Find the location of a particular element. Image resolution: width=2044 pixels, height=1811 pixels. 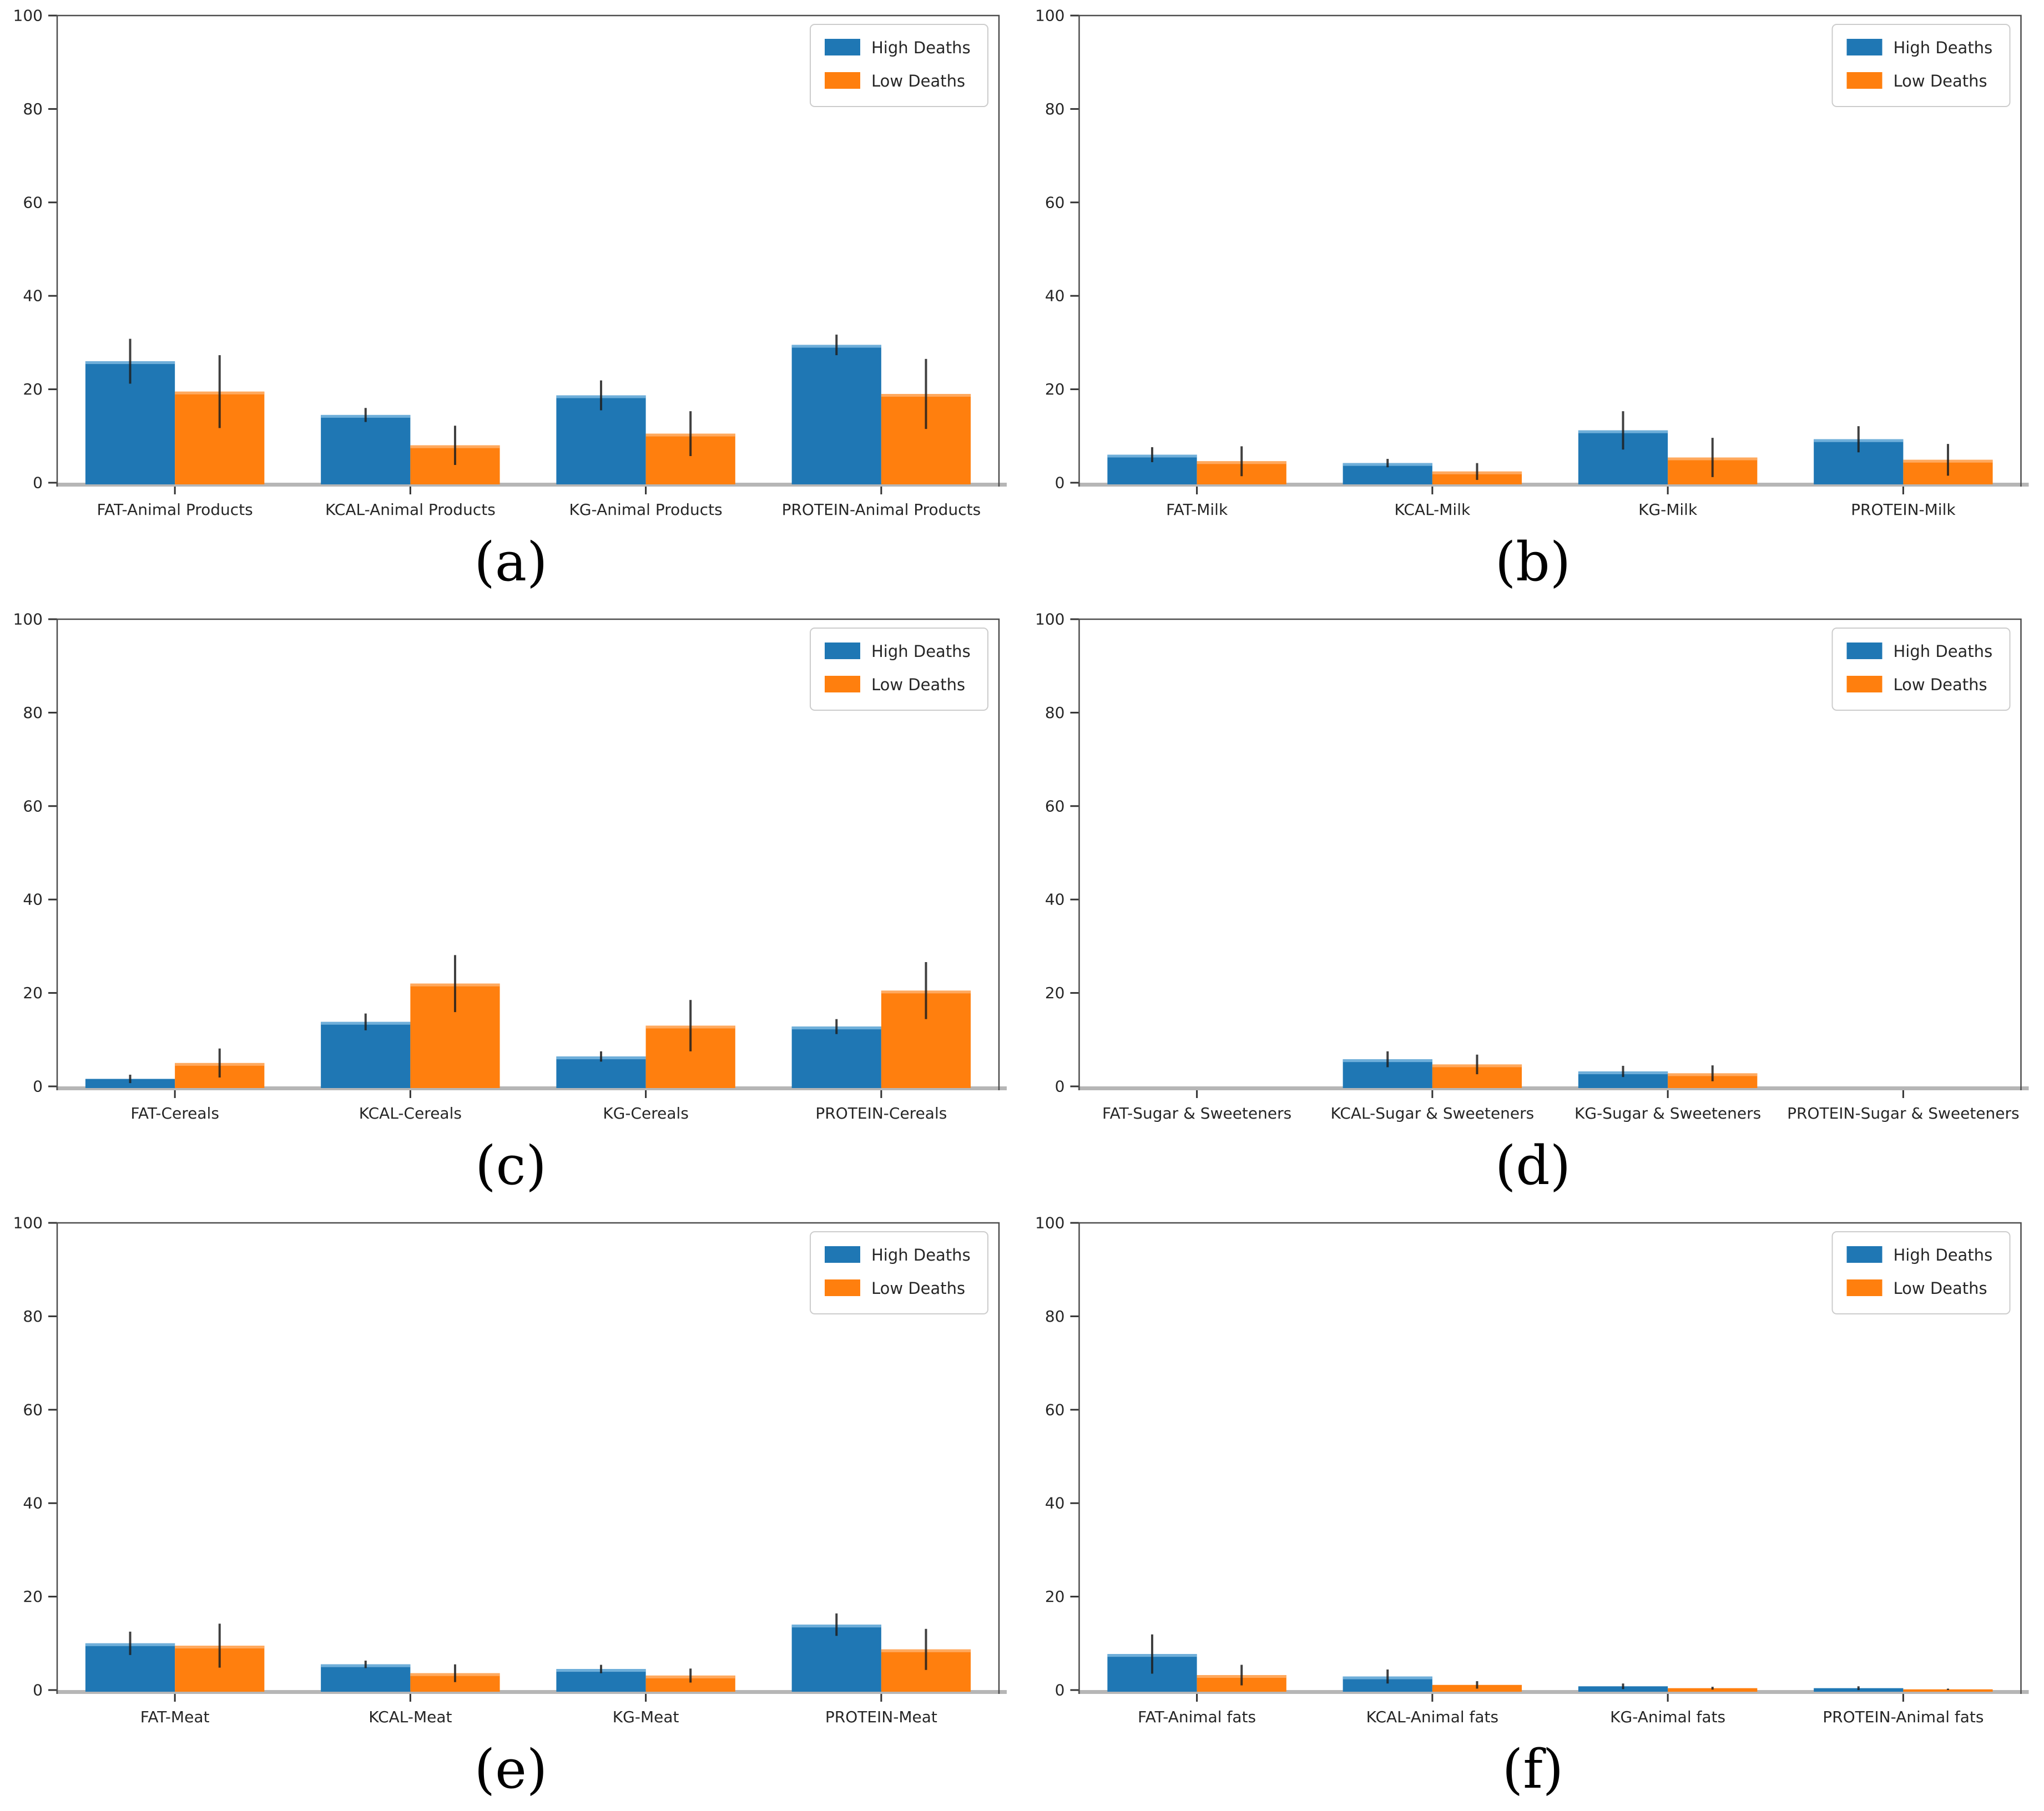

x-tick-label: KG-Animal Products is located at coordinates (646, 509).